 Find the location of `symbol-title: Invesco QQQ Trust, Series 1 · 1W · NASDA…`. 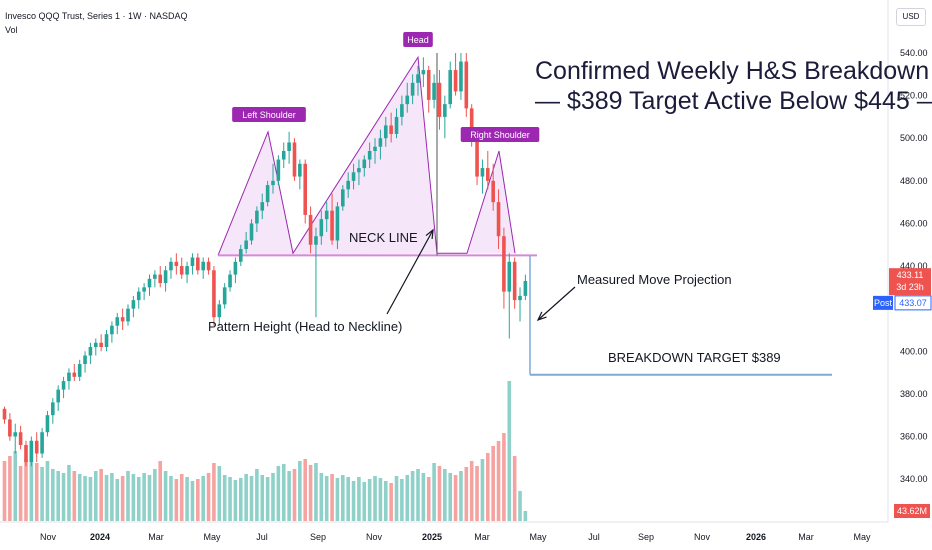

symbol-title: Invesco QQQ Trust, Series 1 · 1W · NASDA… is located at coordinates (96, 16).